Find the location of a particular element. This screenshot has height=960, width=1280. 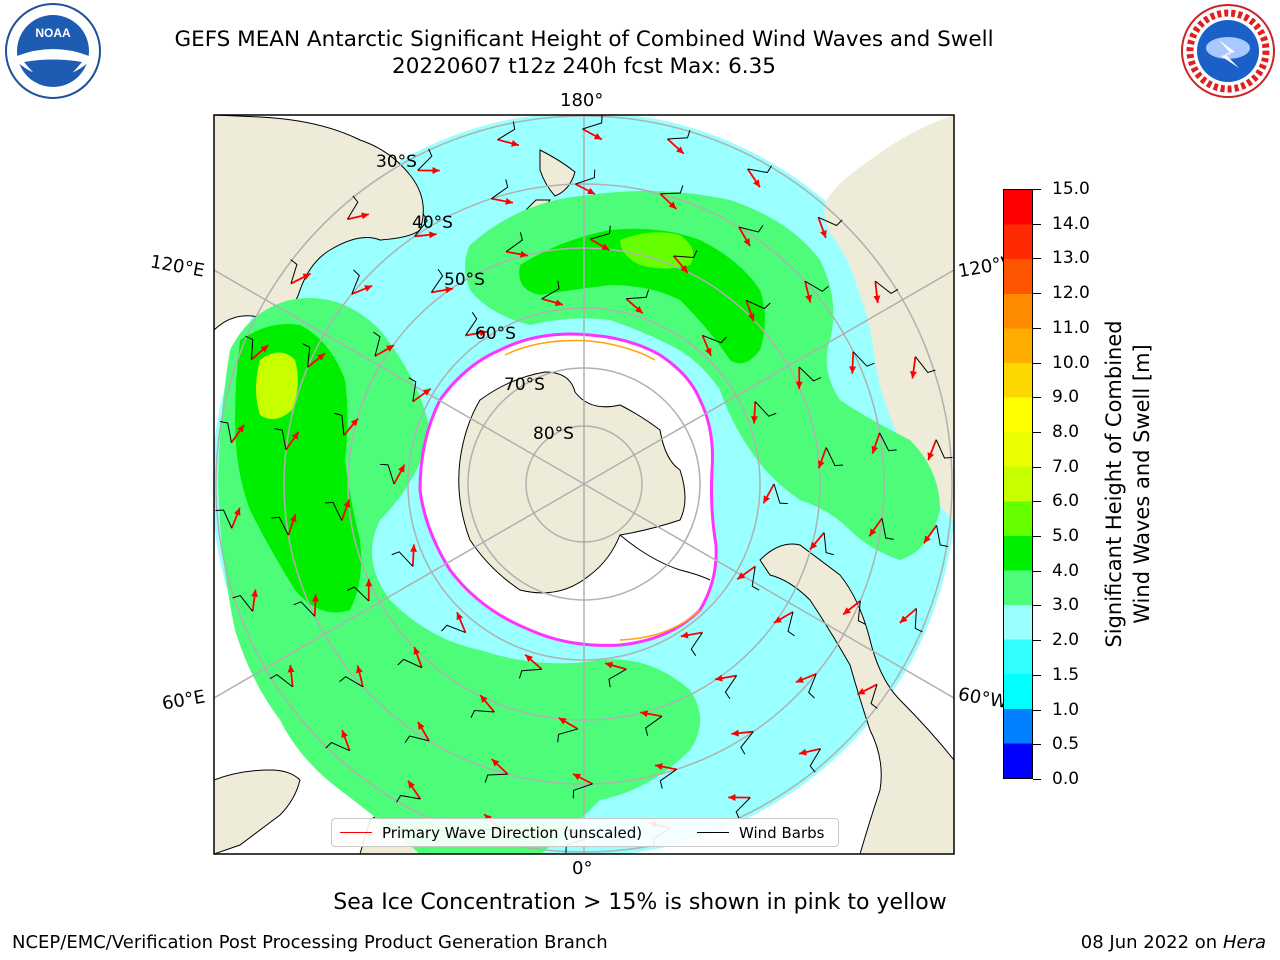

svg-text: NOAA is located at coordinates (53, 33).